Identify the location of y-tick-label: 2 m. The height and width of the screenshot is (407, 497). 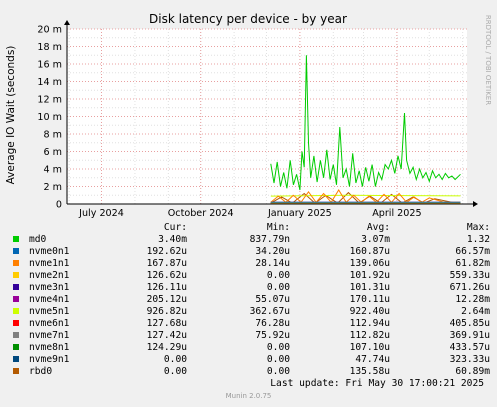
(53, 187).